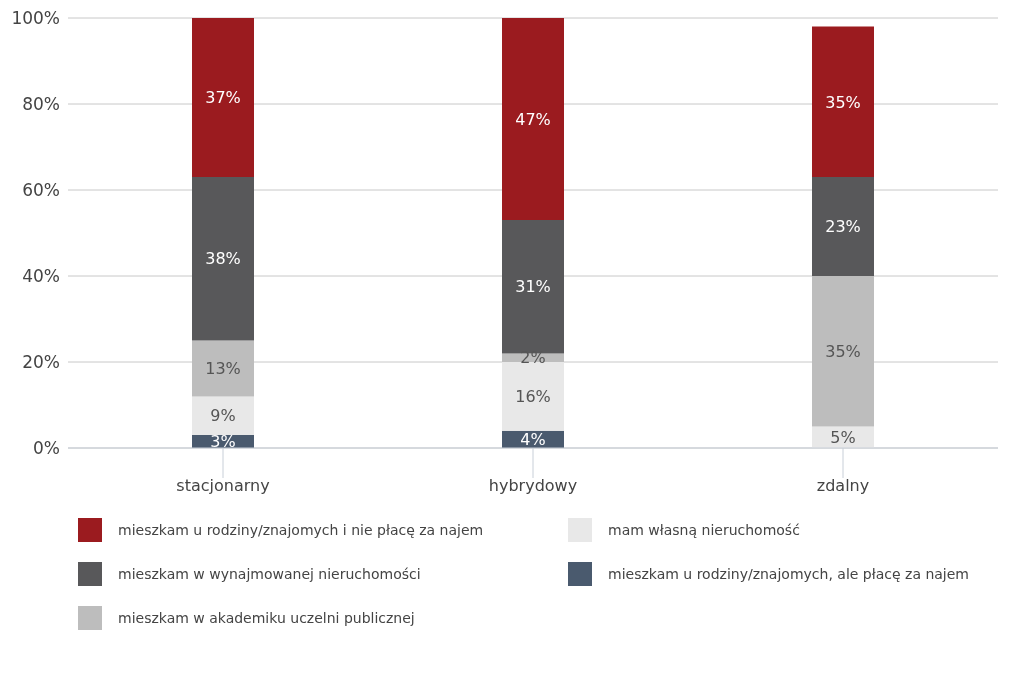  What do you see at coordinates (789, 574) in the screenshot?
I see `legend-label: mieszkam u rodziny/znajomych, ale płacę za najem` at bounding box center [789, 574].